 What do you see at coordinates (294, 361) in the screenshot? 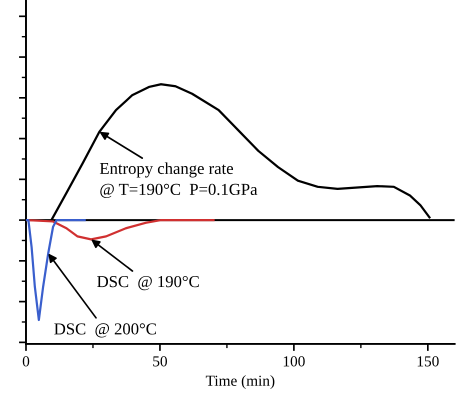
I see `x-tick-label: 100` at bounding box center [294, 361].